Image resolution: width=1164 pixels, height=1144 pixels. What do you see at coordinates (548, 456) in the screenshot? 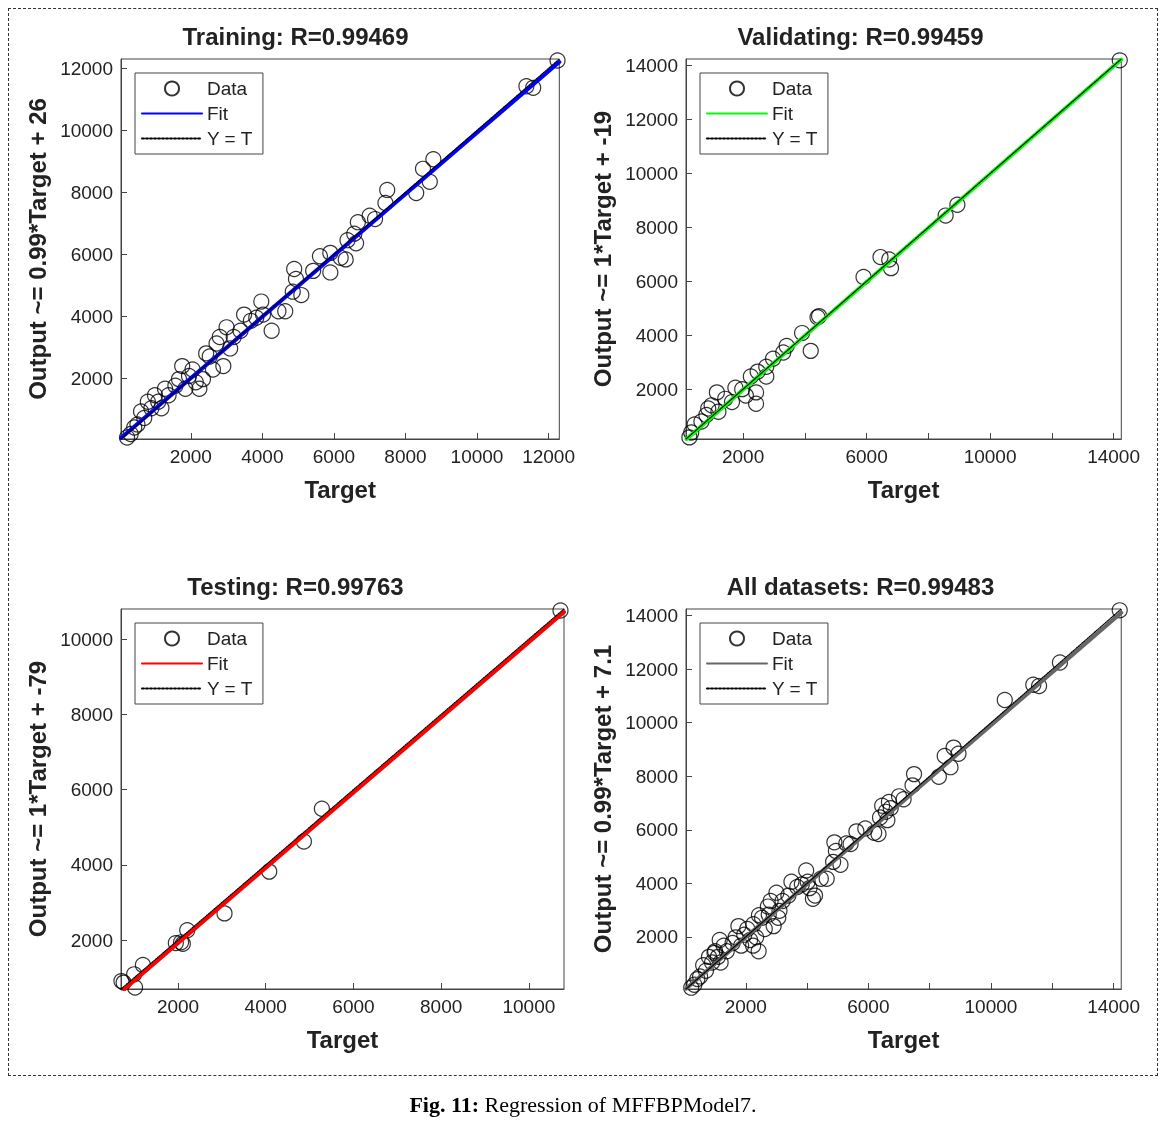
I see `x-tick-label: 12000` at bounding box center [548, 456].